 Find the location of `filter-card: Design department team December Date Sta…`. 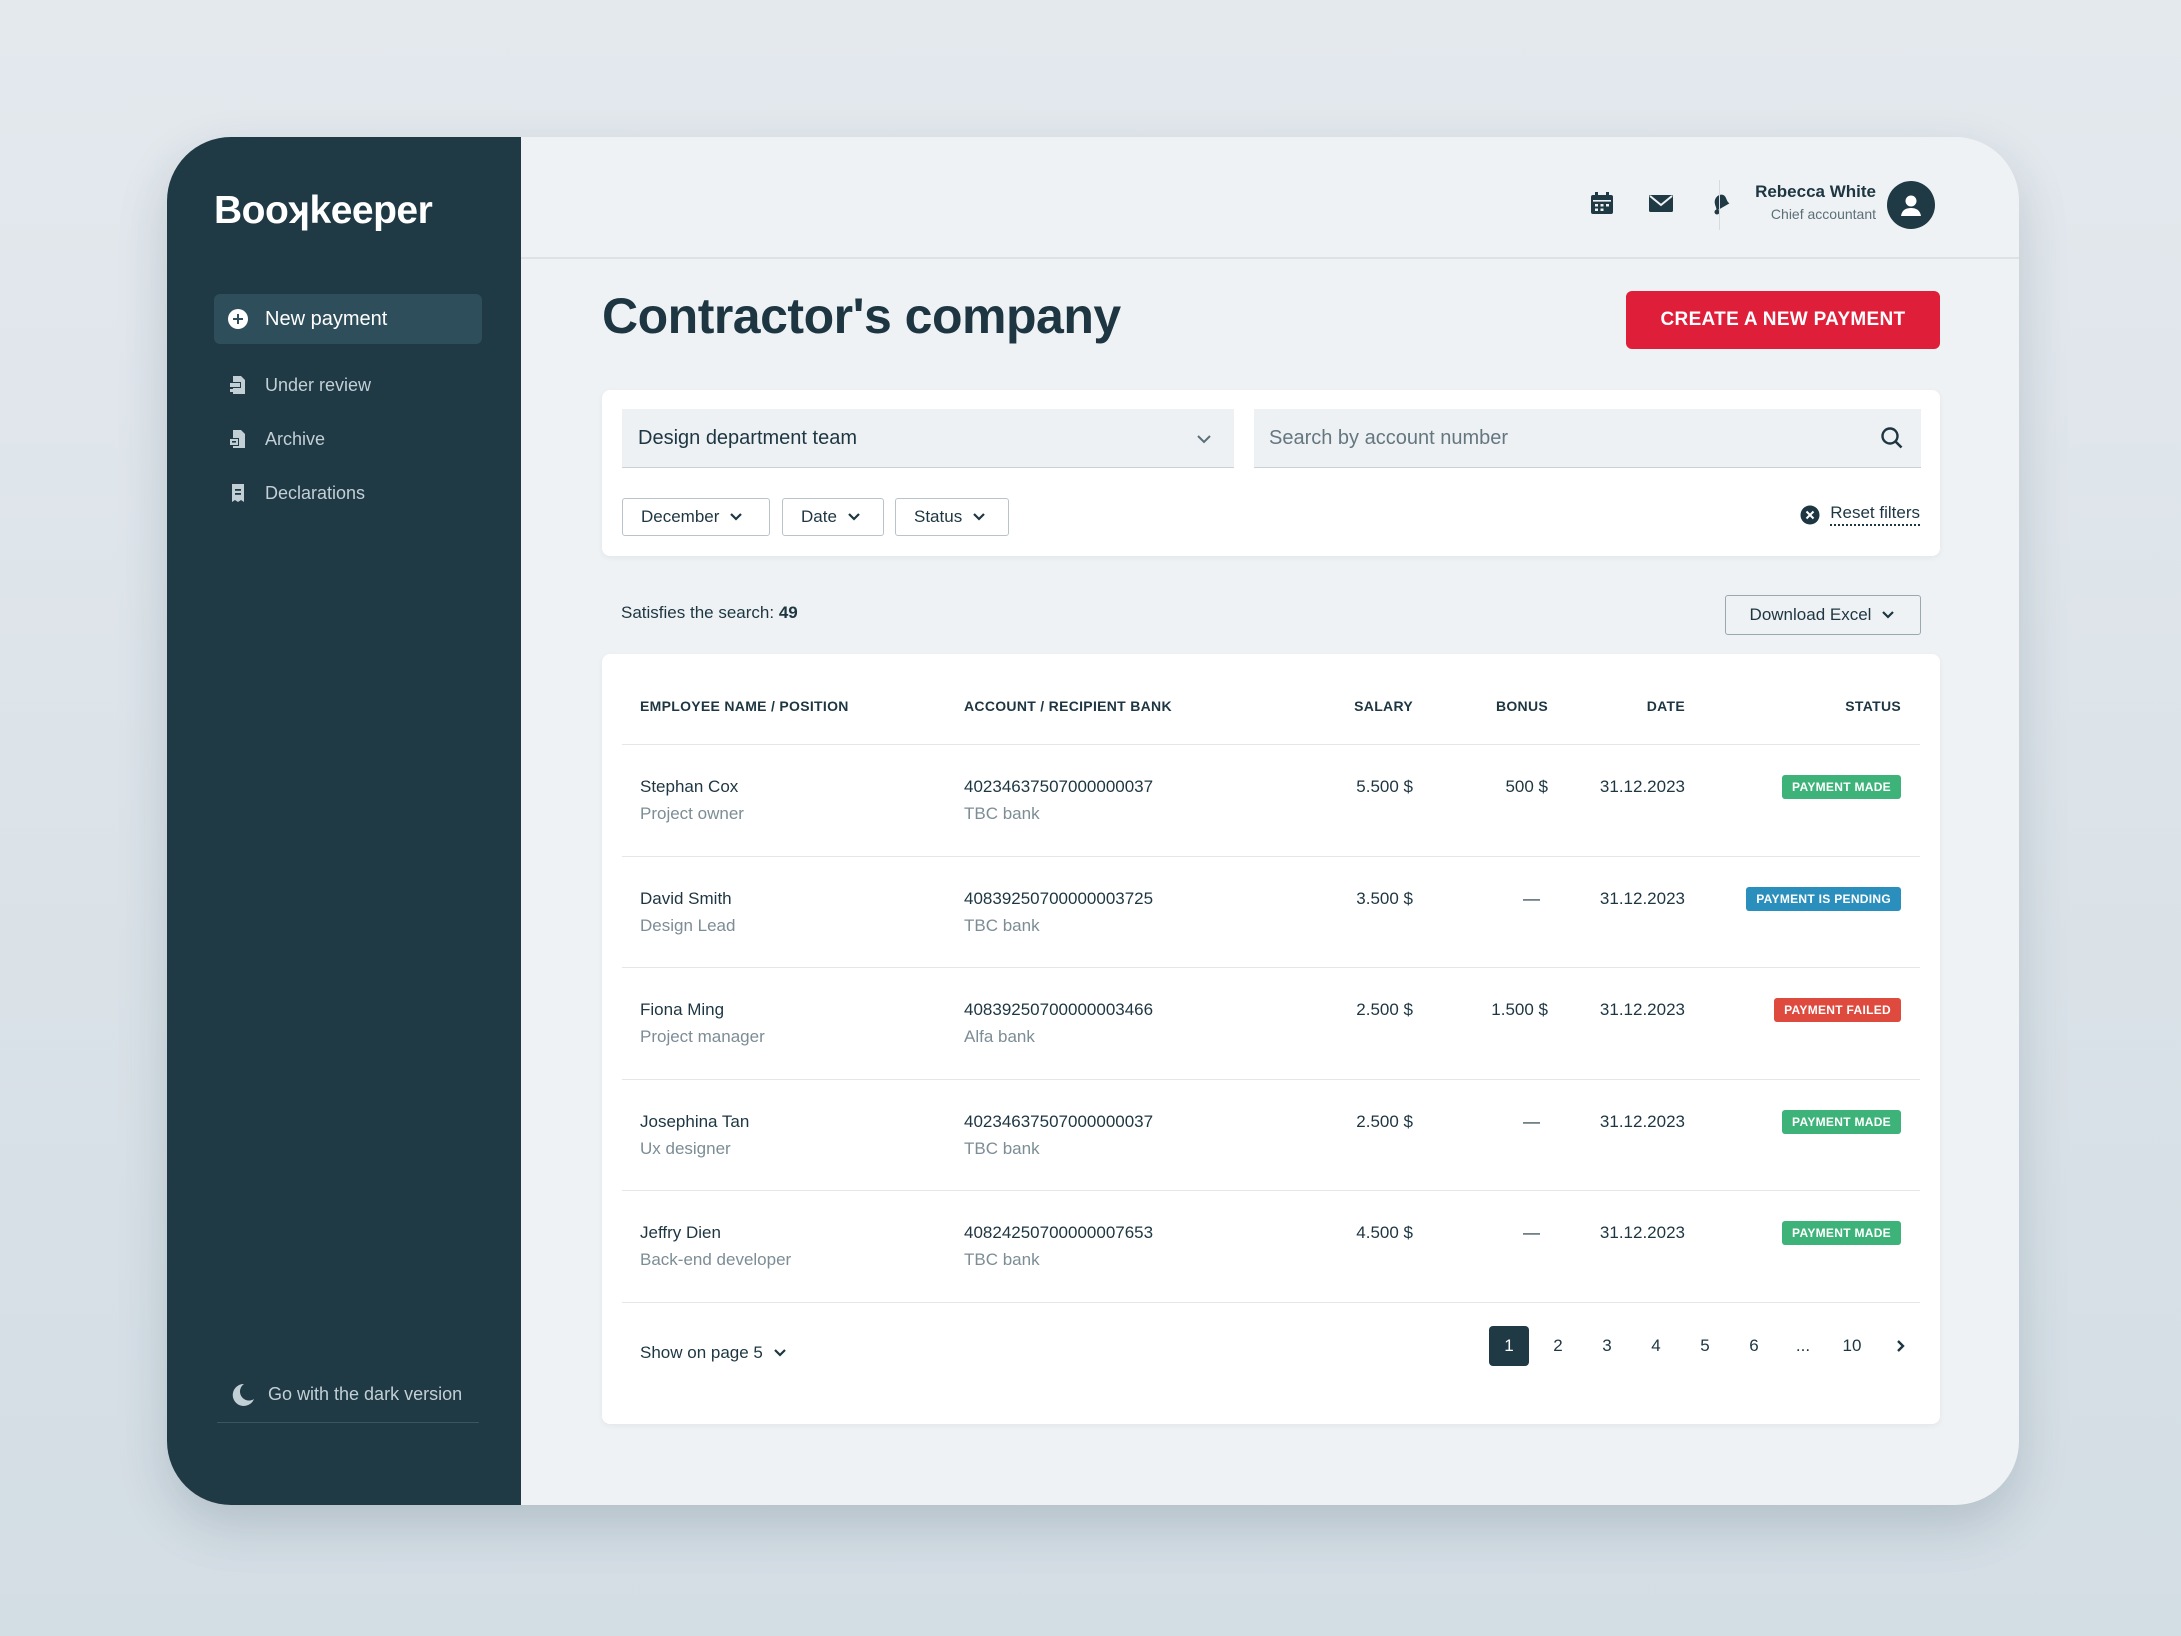

filter-card: Design department team December Date Sta… is located at coordinates (1271, 473).